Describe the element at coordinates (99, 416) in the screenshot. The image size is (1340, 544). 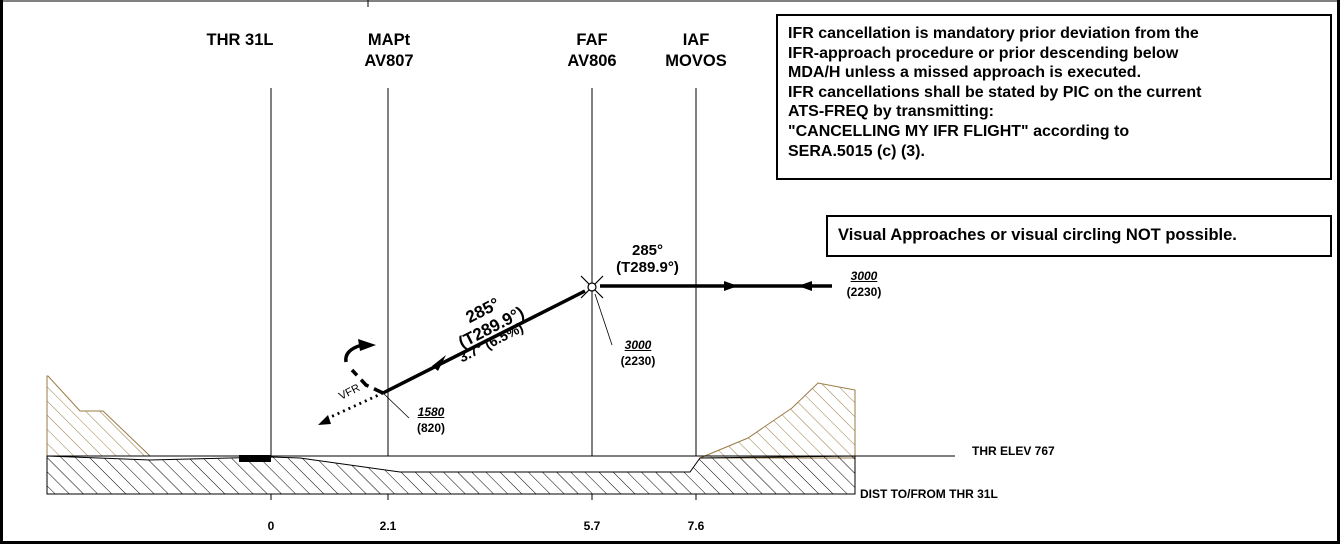
I see `terrain-left-hills` at that location.